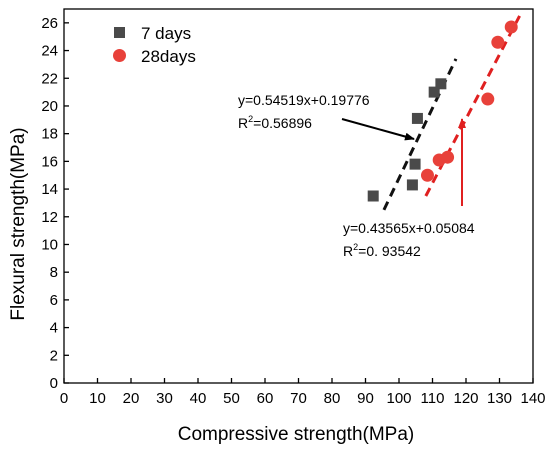 This screenshot has height=453, width=550. Describe the element at coordinates (49, 217) in the screenshot. I see `y-tick-label: 12` at that location.